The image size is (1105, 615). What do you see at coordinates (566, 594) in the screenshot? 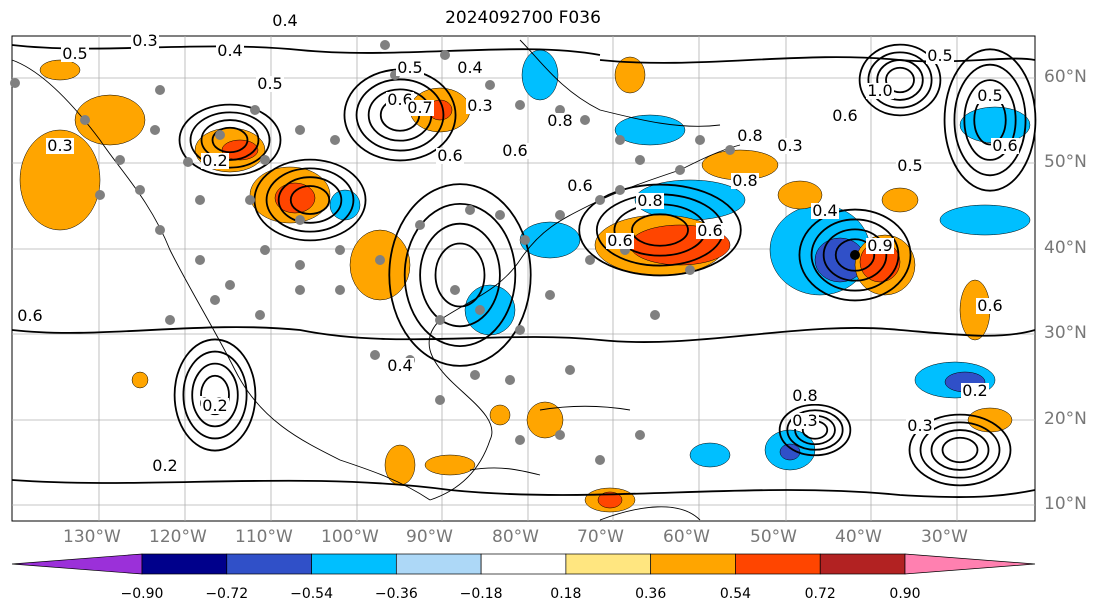
I see `colorbar-tick-label: 0.18` at bounding box center [566, 594].